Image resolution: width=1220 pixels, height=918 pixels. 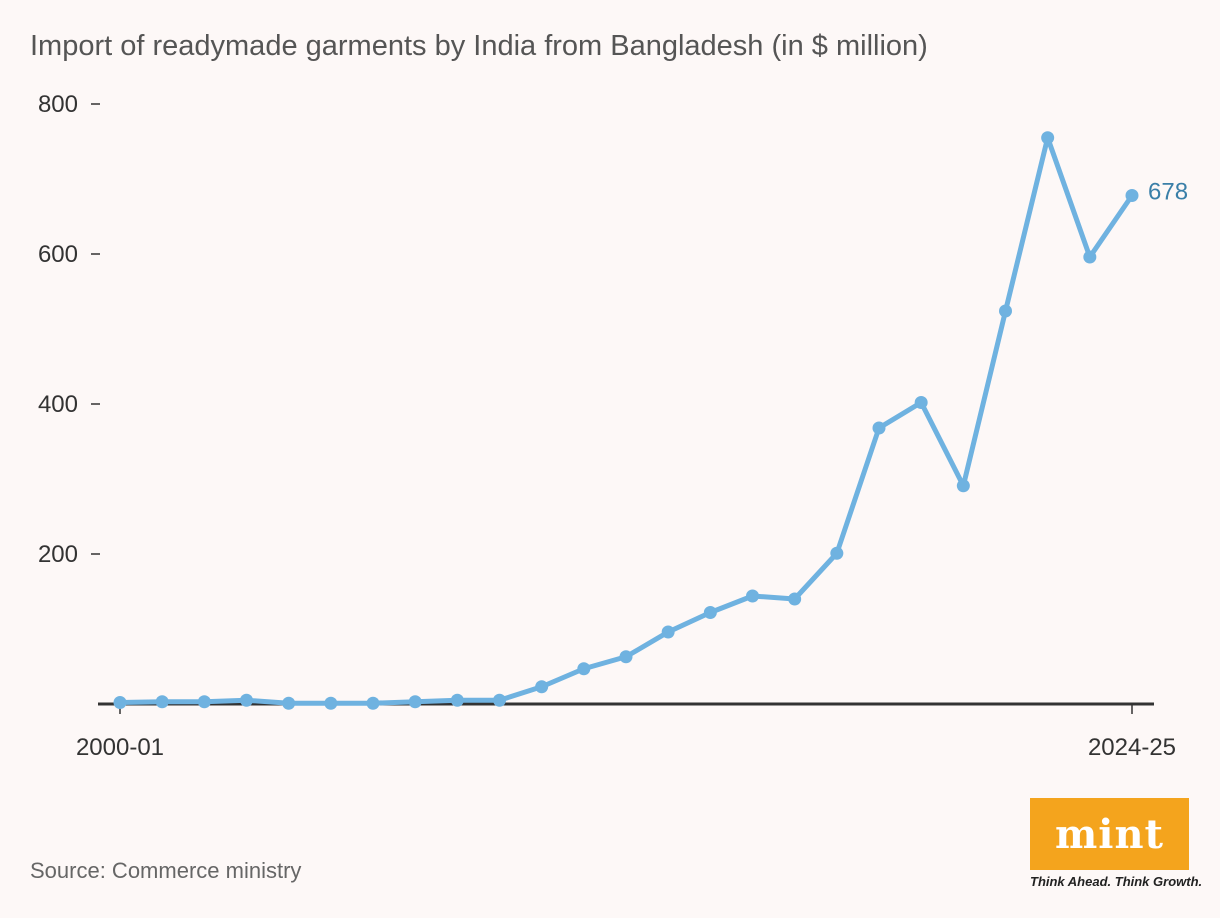 What do you see at coordinates (166, 870) in the screenshot?
I see `source-note: Source: Commerce ministry` at bounding box center [166, 870].